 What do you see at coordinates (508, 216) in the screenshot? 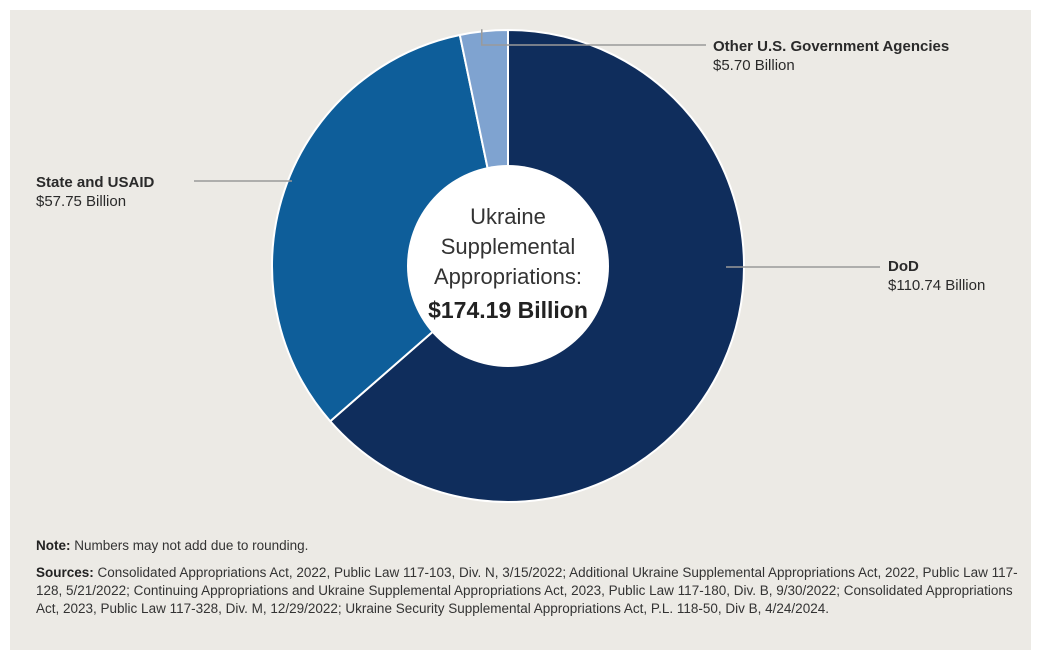
I see `center-line-1: Ukraine` at bounding box center [508, 216].